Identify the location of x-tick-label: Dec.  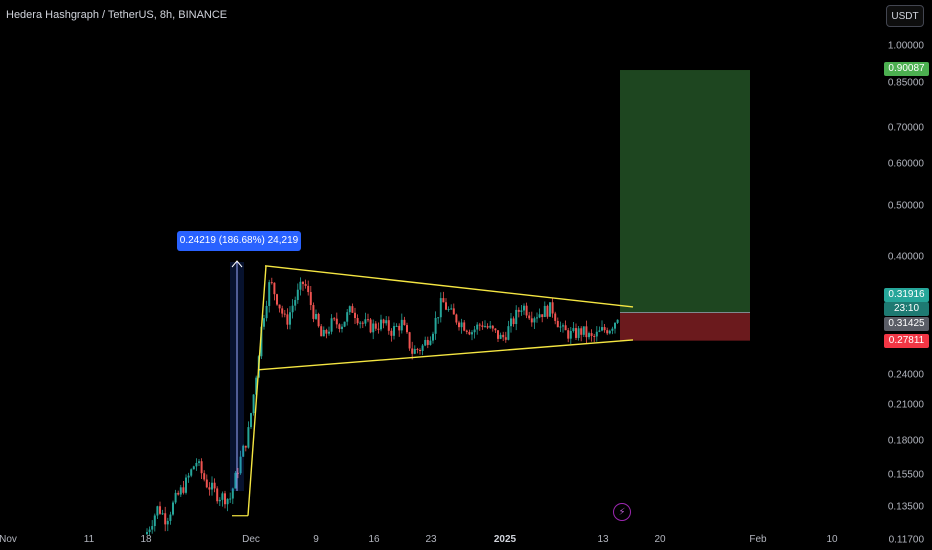
(251, 539).